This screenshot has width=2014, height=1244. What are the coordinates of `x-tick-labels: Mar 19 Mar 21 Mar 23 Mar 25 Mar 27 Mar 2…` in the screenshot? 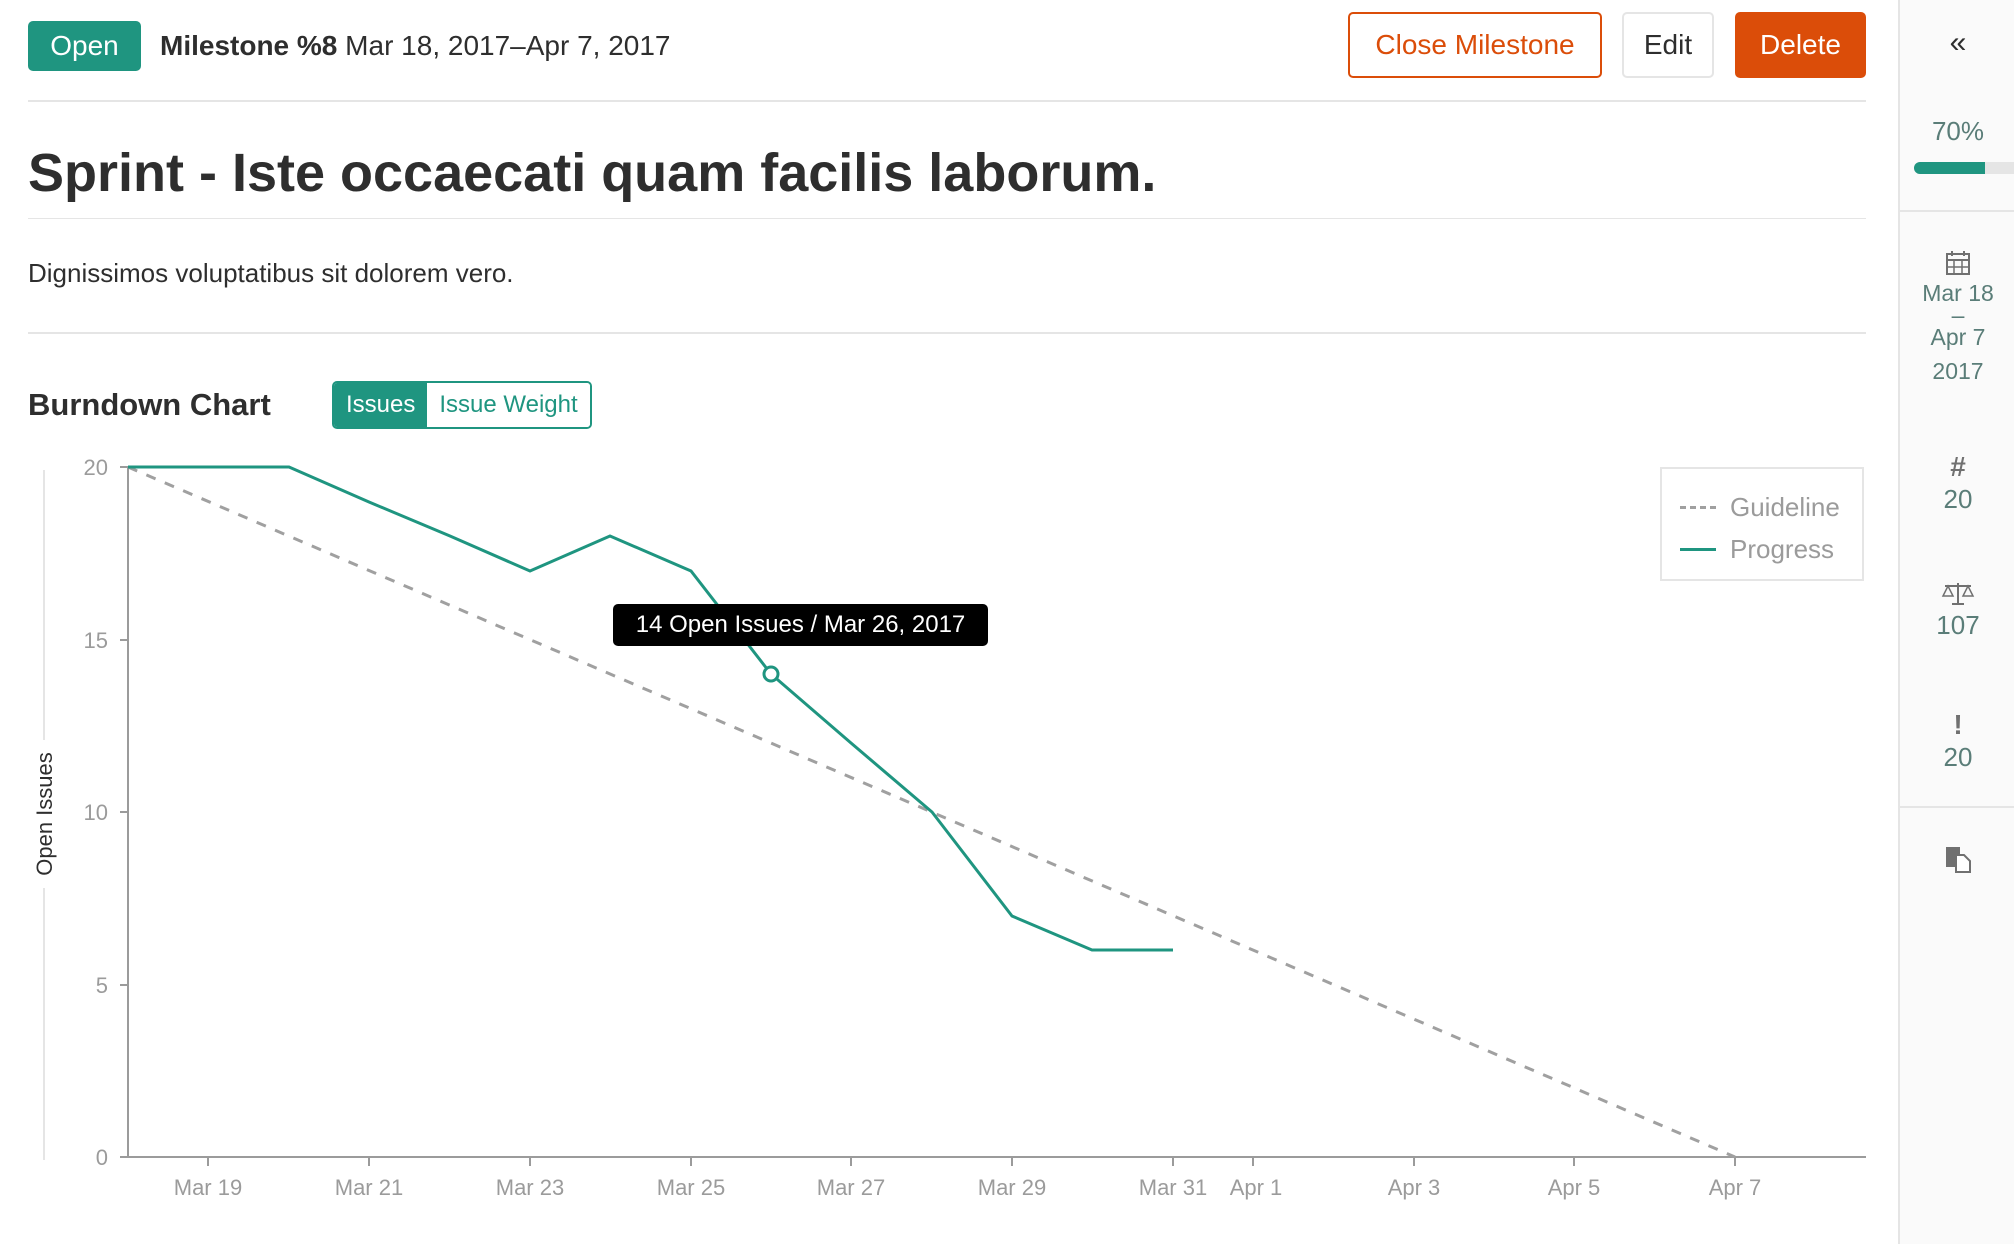 It's located at (968, 1187).